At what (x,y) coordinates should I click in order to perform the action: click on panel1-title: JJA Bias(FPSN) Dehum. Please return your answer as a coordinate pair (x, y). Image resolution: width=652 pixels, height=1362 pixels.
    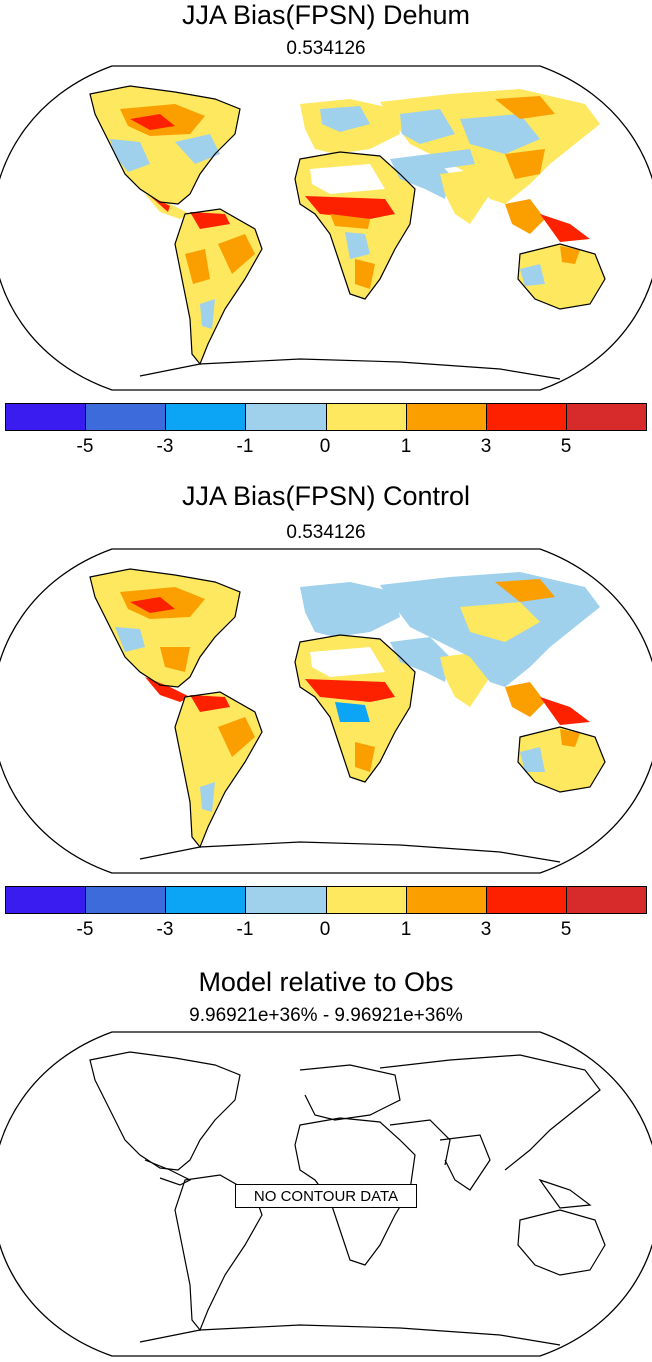
    Looking at the image, I should click on (326, 15).